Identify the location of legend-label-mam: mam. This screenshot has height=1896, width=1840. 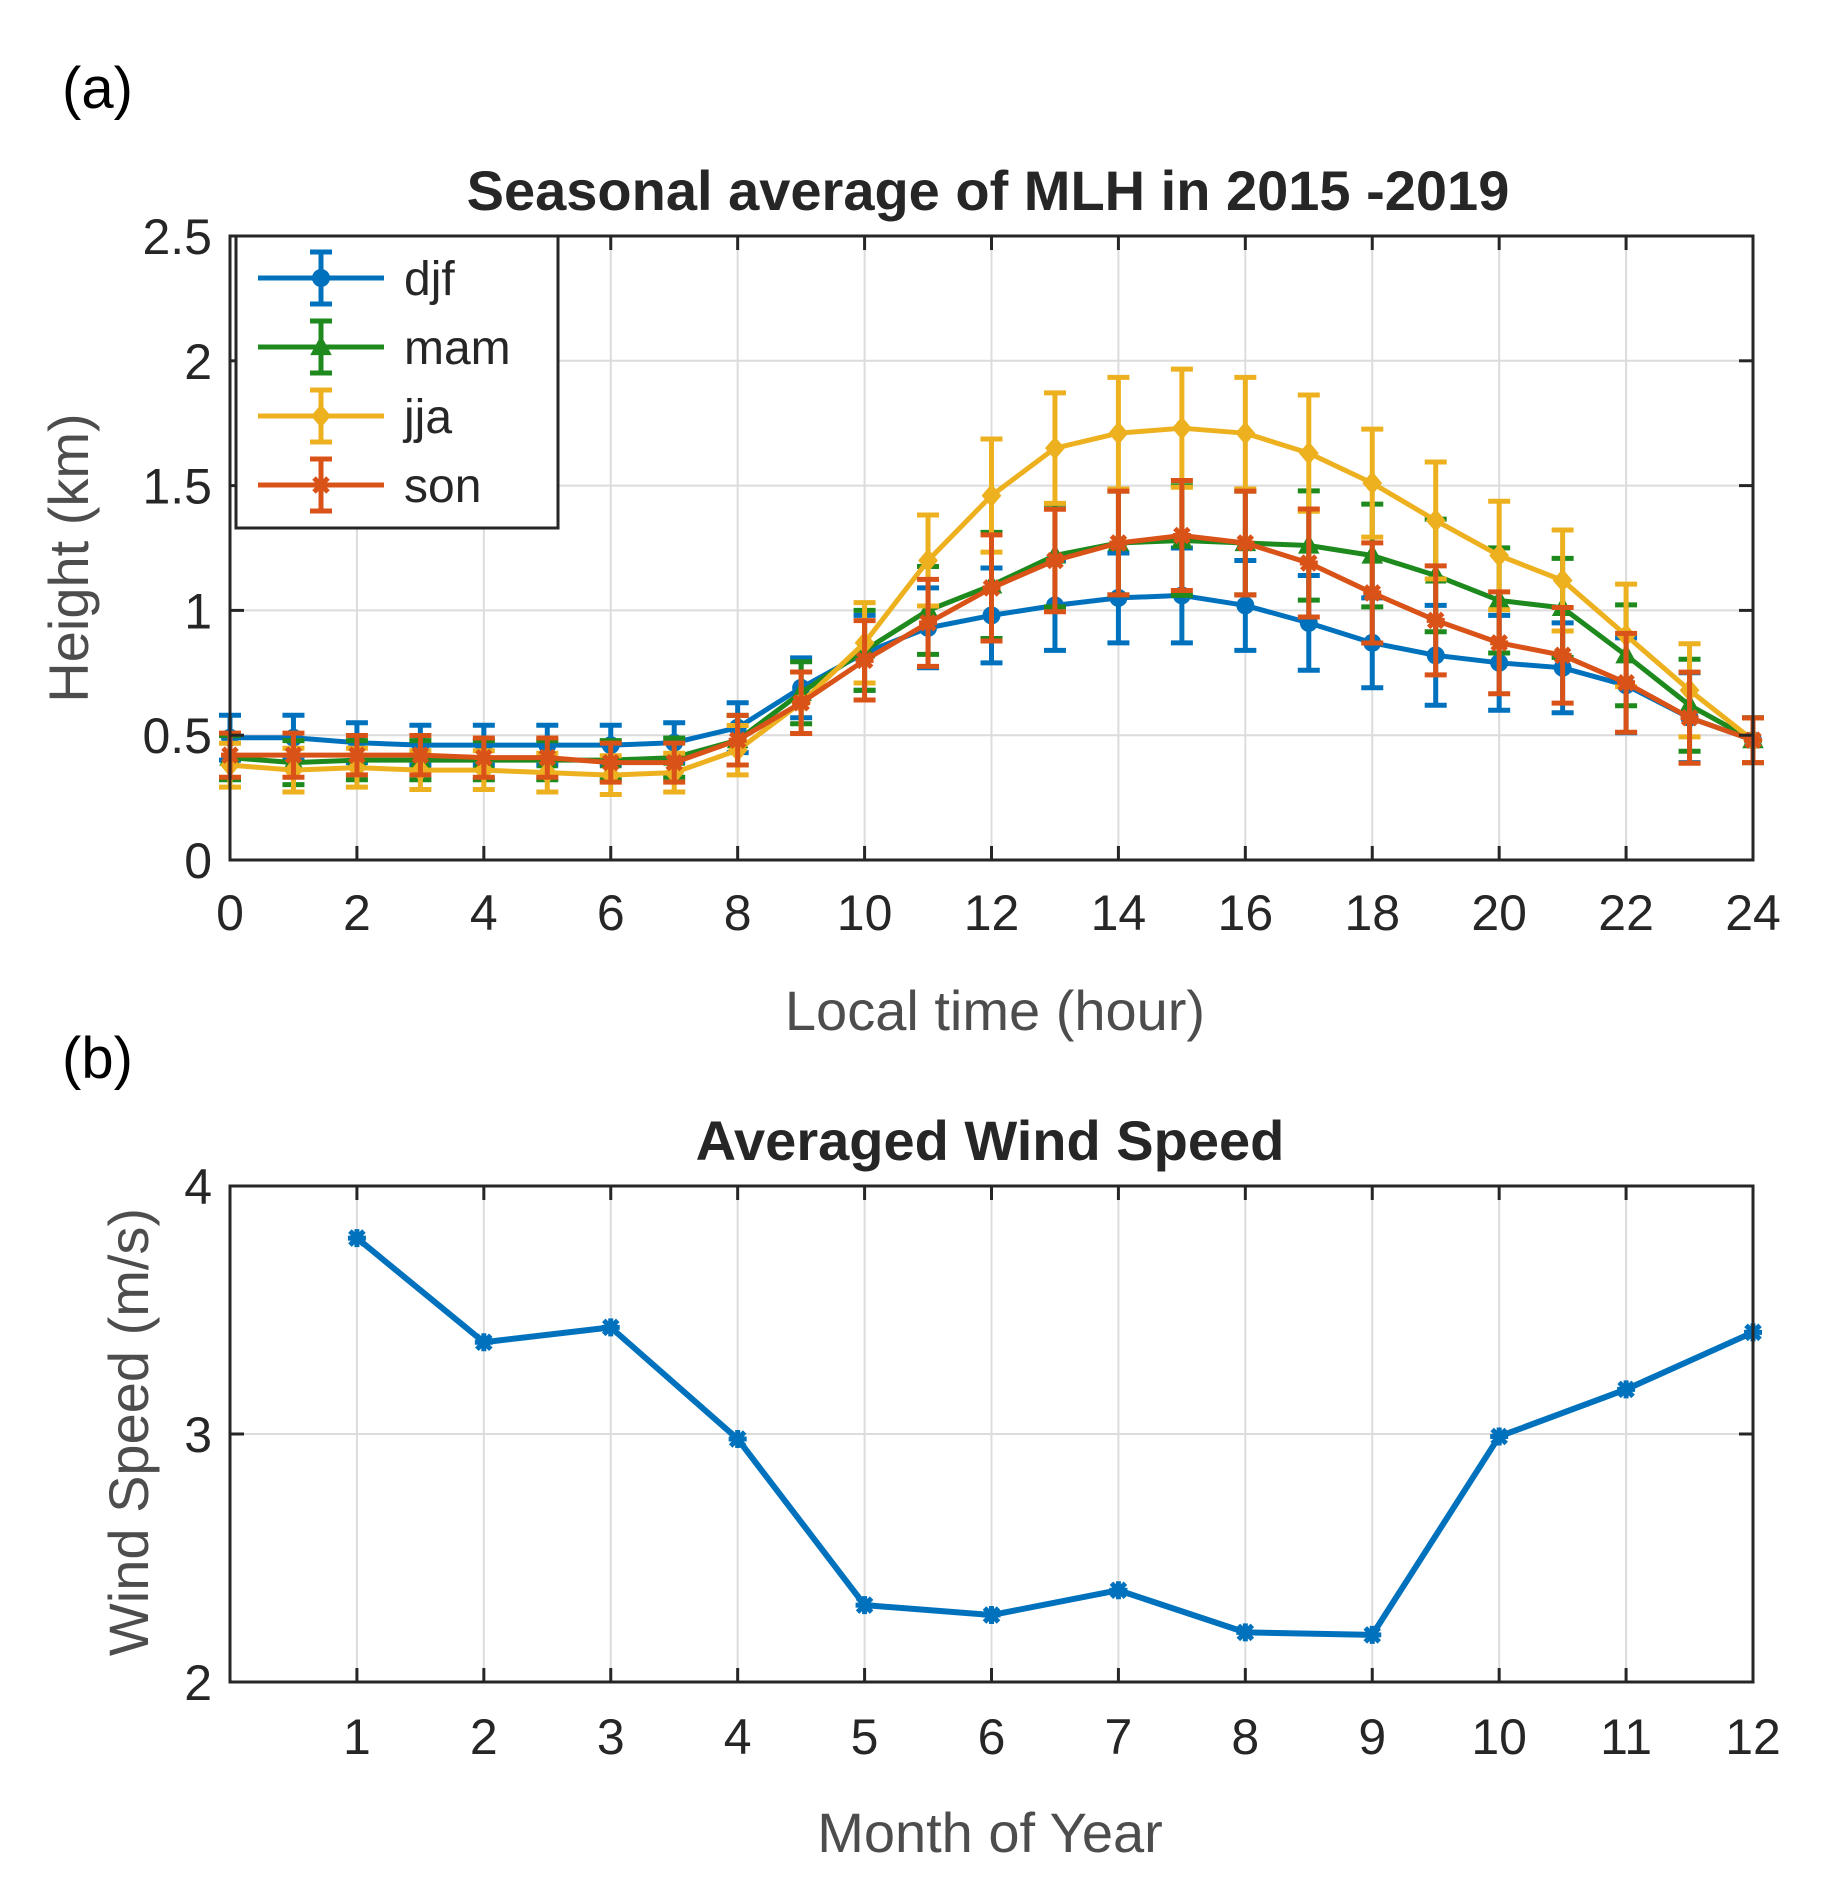
(457, 348).